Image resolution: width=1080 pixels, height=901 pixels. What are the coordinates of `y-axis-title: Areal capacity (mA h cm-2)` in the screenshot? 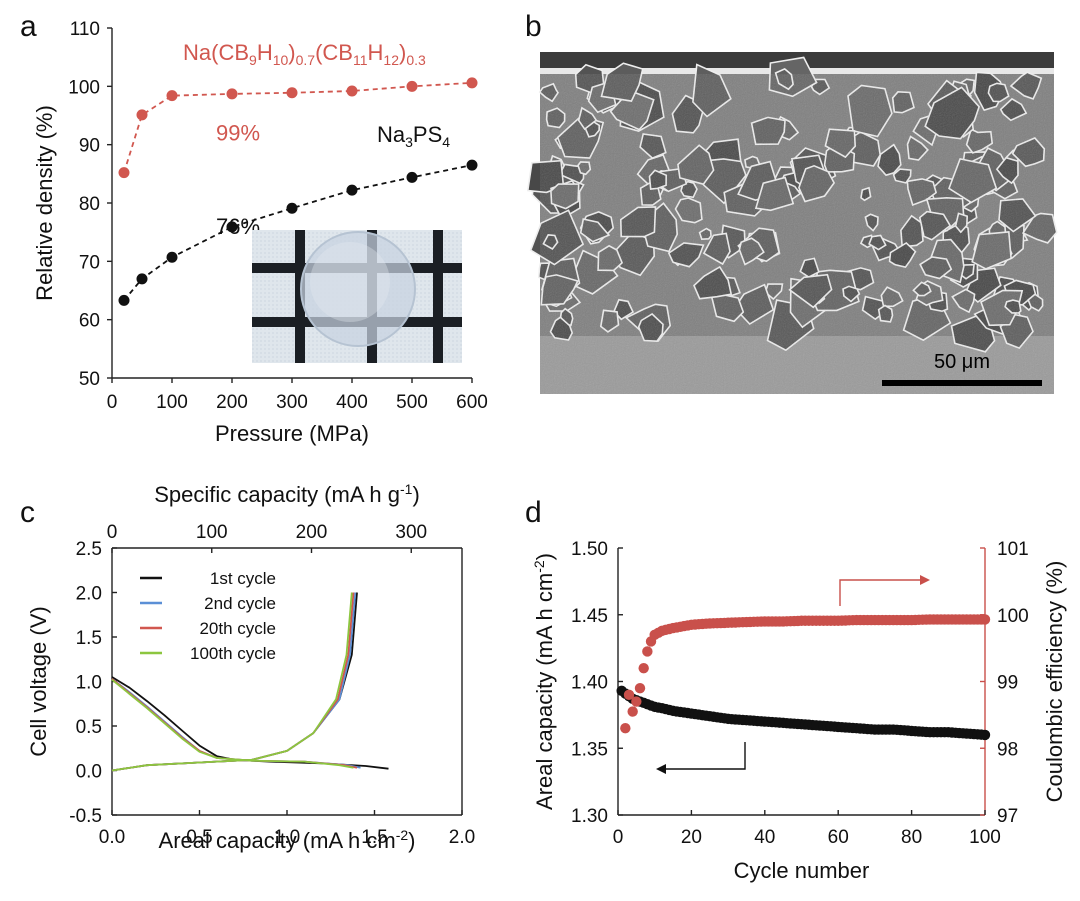 It's located at (544, 681).